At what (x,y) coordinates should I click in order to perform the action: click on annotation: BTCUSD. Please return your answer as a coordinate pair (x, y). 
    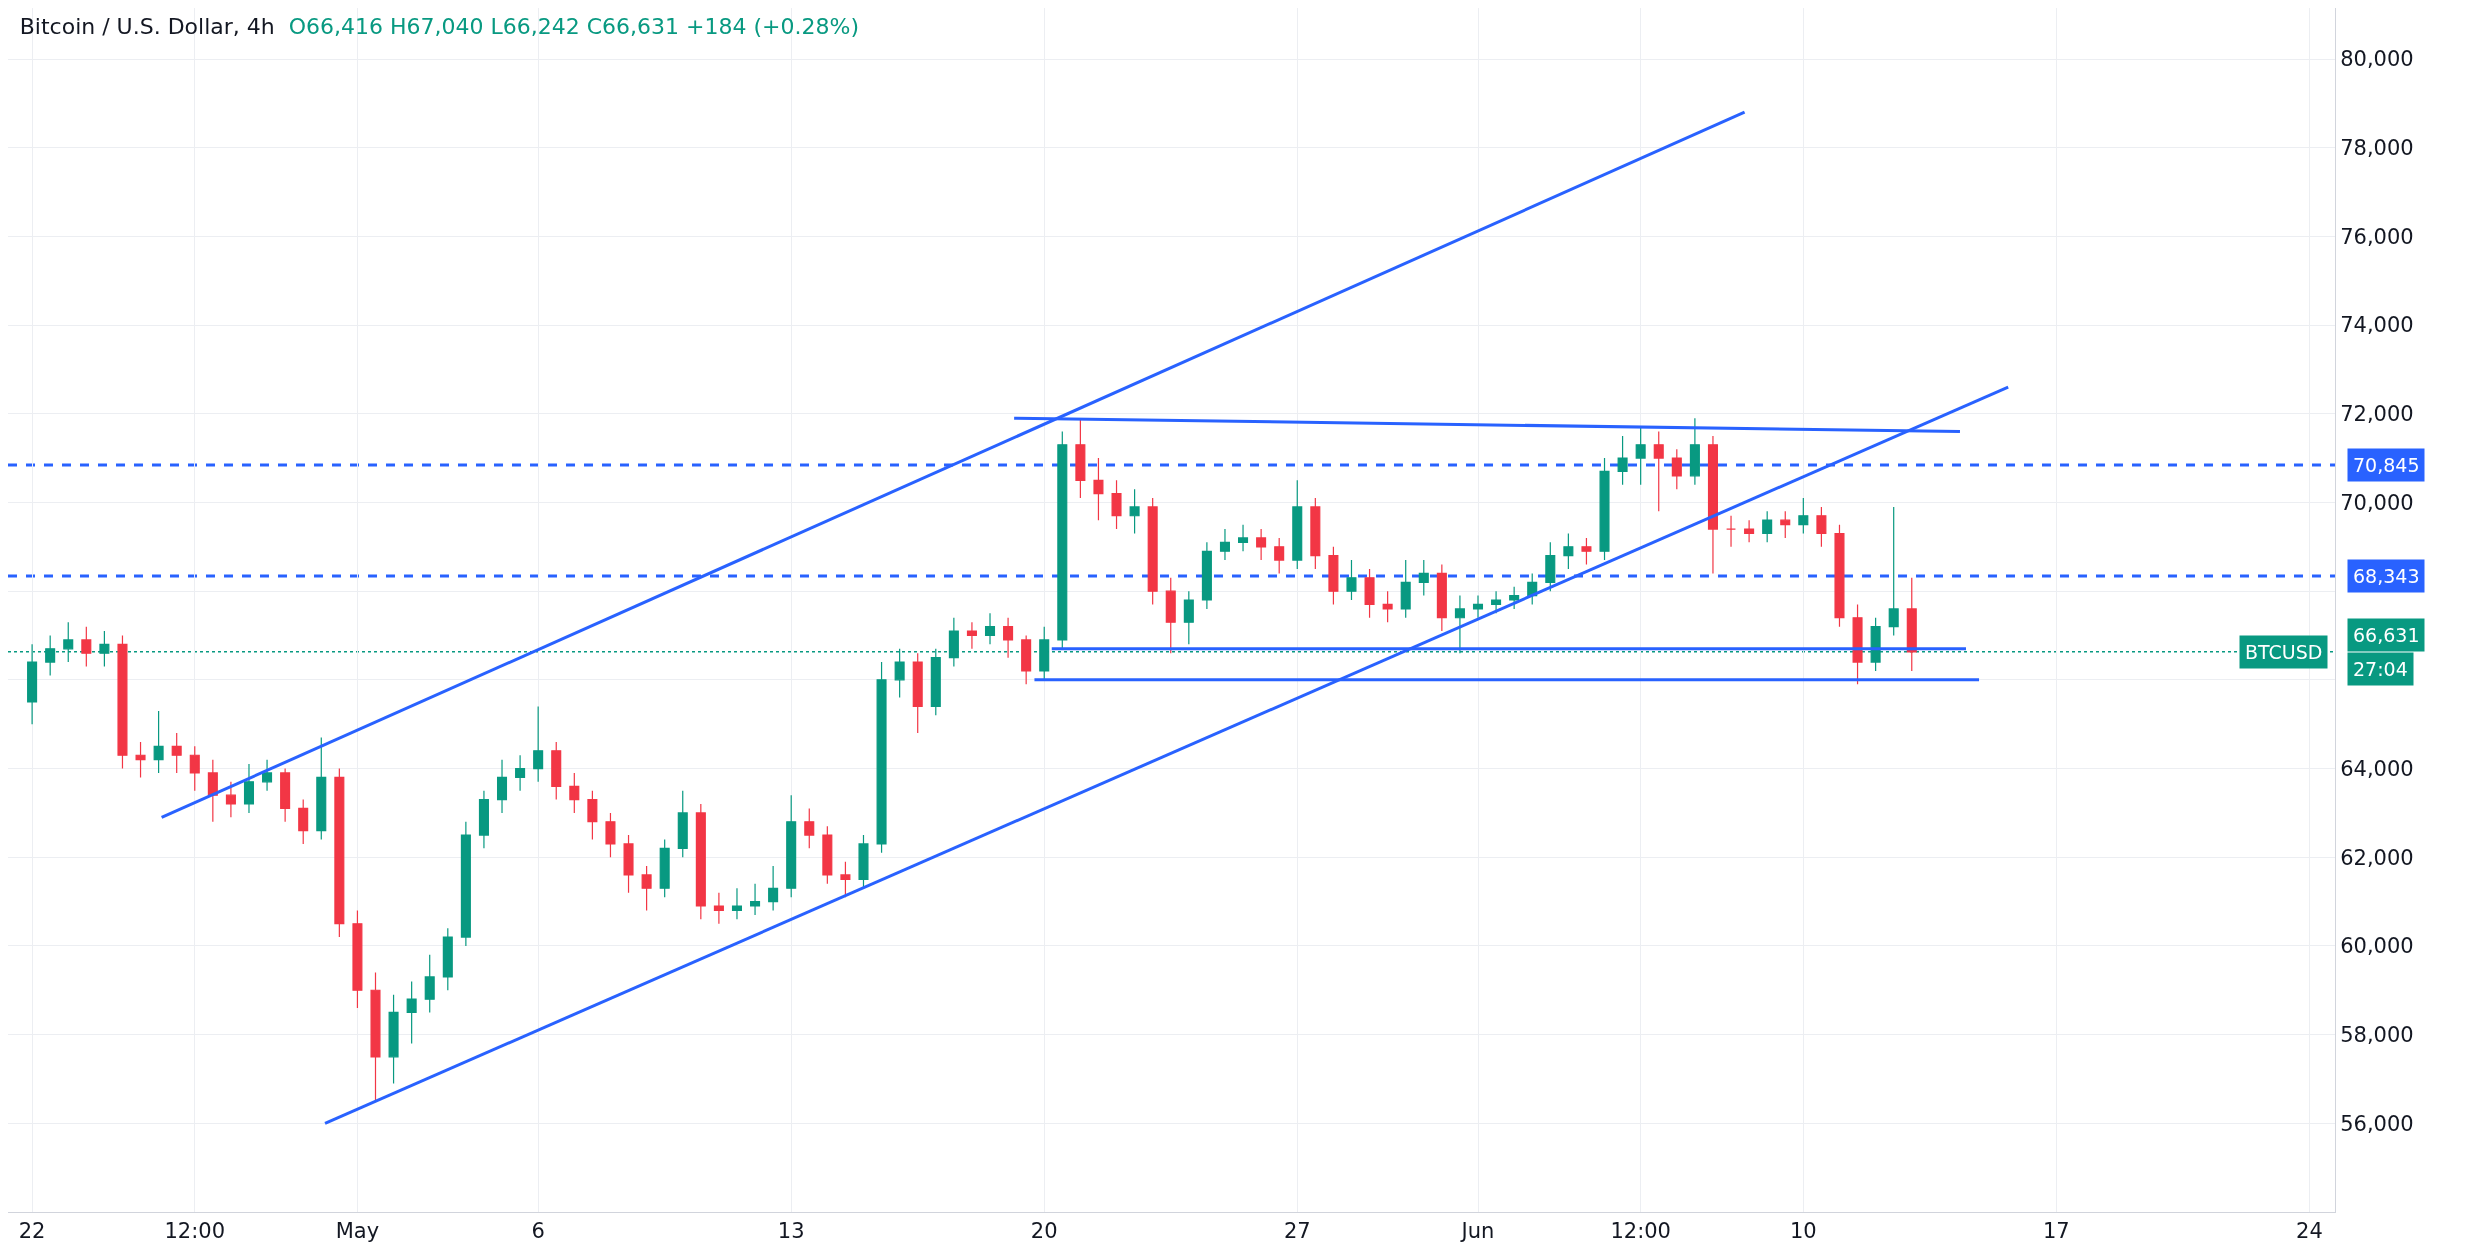
    Looking at the image, I should click on (2284, 652).